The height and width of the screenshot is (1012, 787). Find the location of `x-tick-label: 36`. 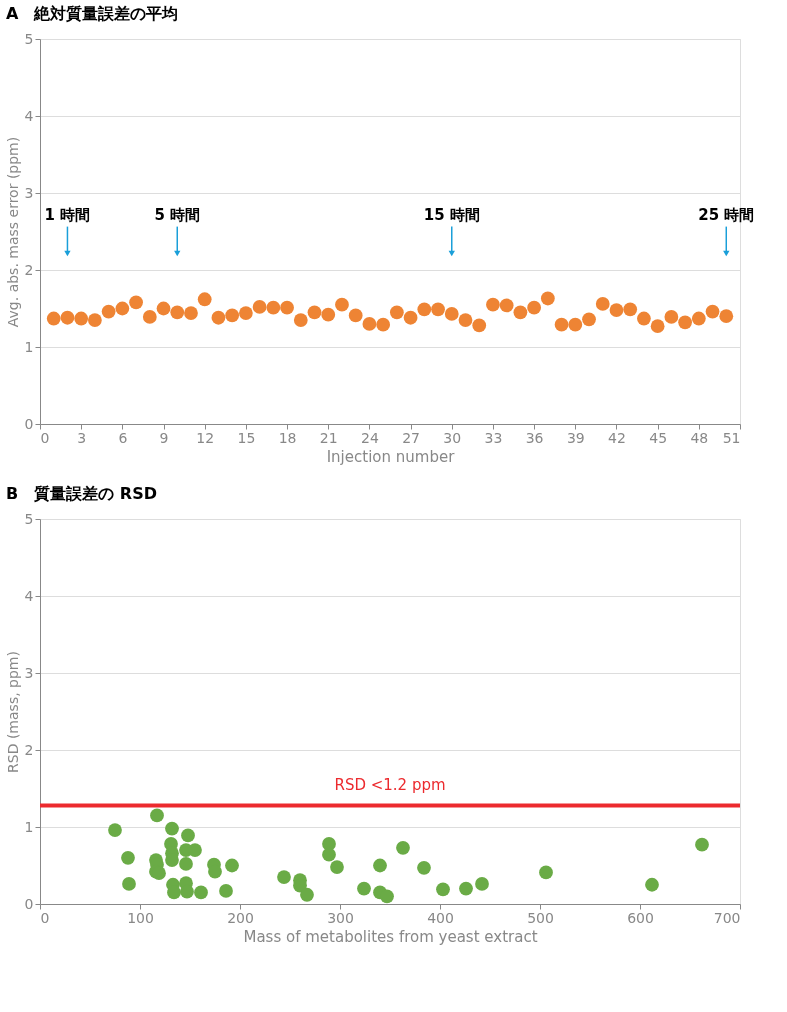

x-tick-label: 36 is located at coordinates (534, 437).